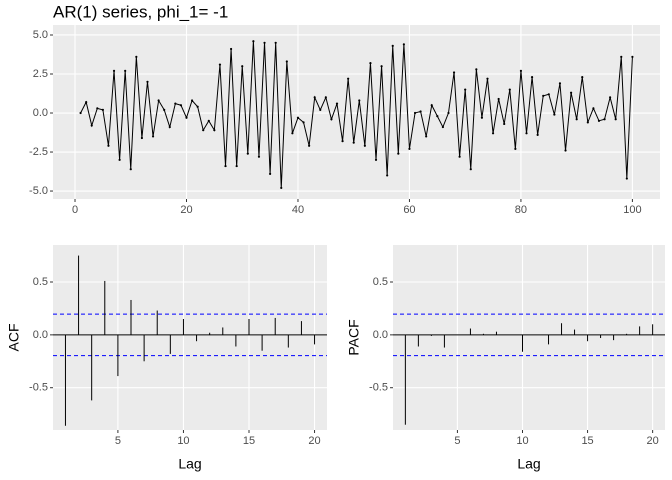 This screenshot has height=480, width=672. I want to click on x-tick-label: 80, so click(521, 210).